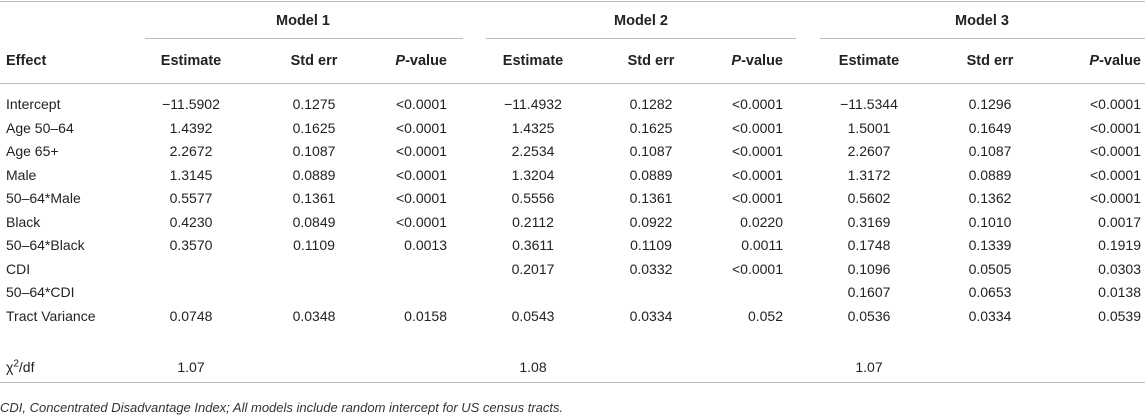  I want to click on effect-label: Intercept, so click(33, 104).